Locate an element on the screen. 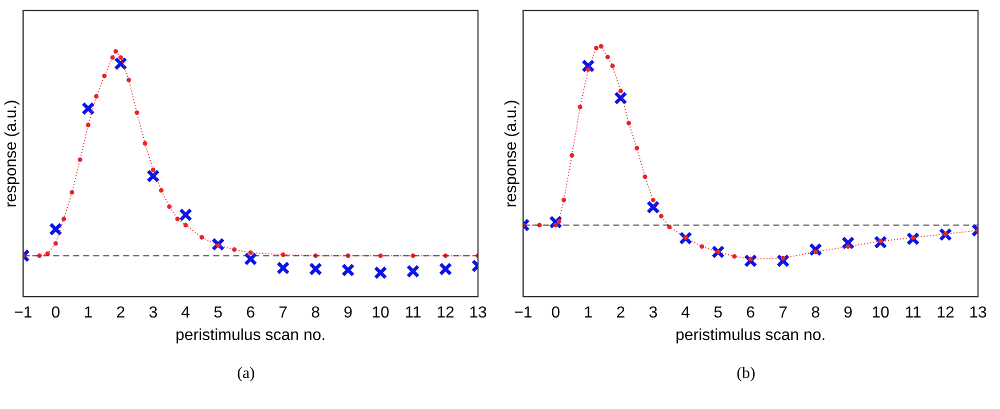 The image size is (1000, 409). text: (b) is located at coordinates (746, 374).